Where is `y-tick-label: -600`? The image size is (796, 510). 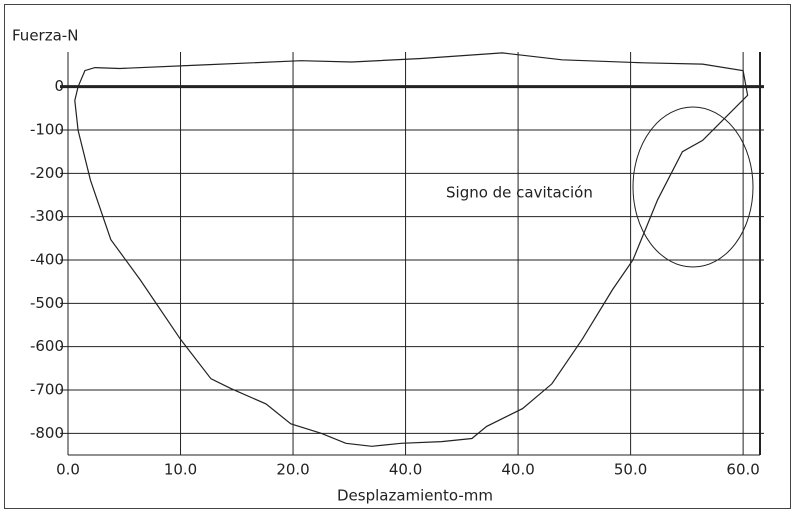 y-tick-label: -600 is located at coordinates (47, 346).